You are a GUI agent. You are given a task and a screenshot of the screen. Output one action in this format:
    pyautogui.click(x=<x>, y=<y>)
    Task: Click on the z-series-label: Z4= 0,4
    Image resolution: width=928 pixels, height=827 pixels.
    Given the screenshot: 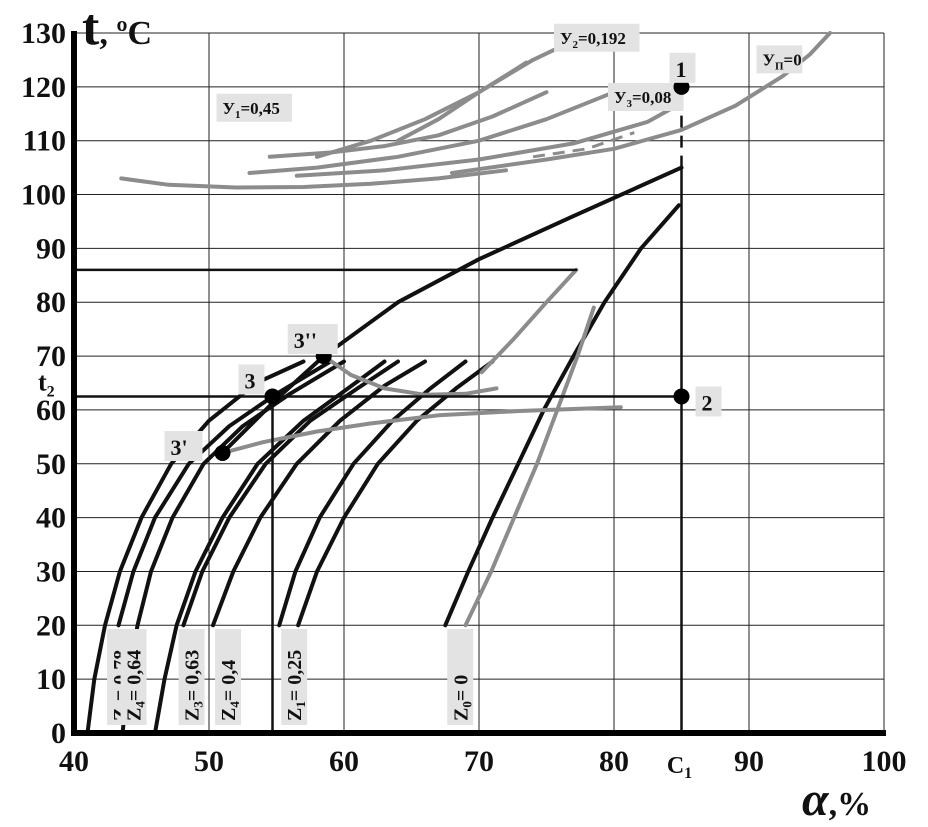 What is the action you would take?
    pyautogui.click(x=228, y=677)
    